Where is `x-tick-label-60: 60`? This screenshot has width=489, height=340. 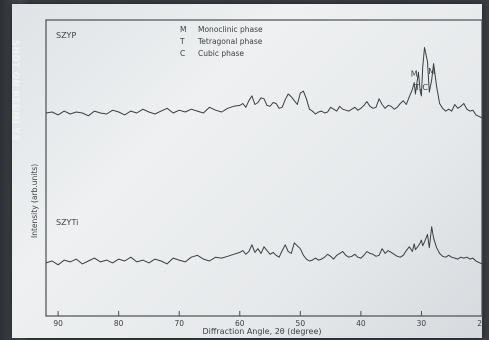
x-tick-label-60: 60 is located at coordinates (240, 323).